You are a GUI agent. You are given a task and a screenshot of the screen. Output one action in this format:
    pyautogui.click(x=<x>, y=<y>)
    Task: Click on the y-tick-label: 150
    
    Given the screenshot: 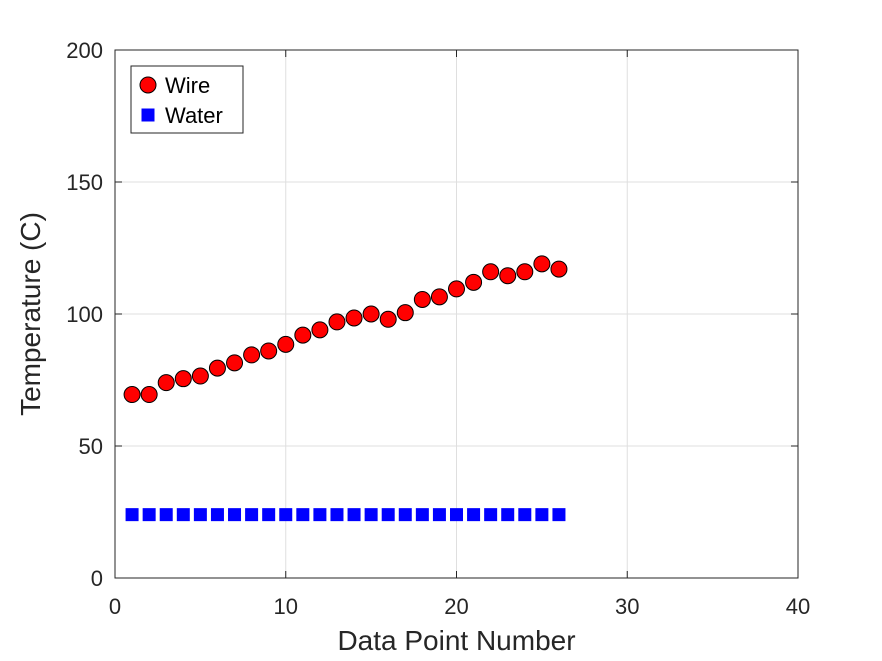 What is the action you would take?
    pyautogui.click(x=84, y=182)
    